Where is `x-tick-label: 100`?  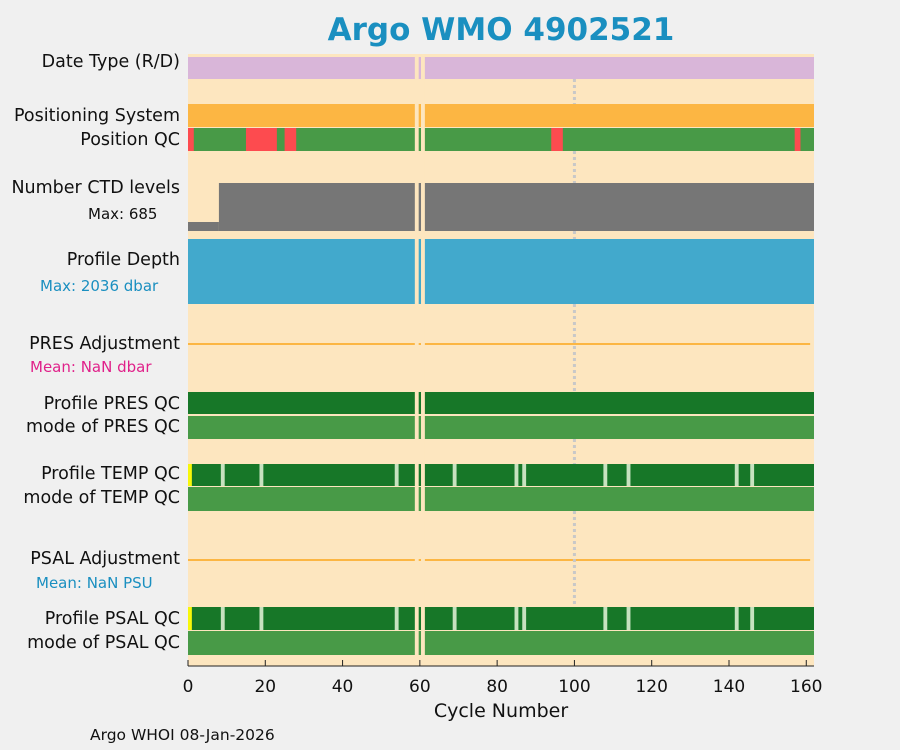 x-tick-label: 100 is located at coordinates (574, 687).